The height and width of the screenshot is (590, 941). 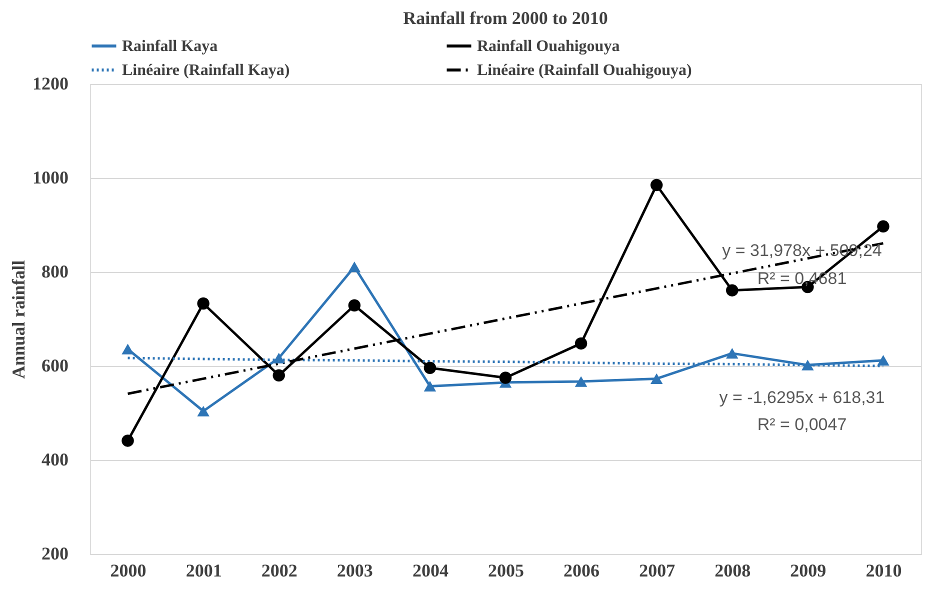 I want to click on x-tick-label: 2003, so click(x=354, y=570).